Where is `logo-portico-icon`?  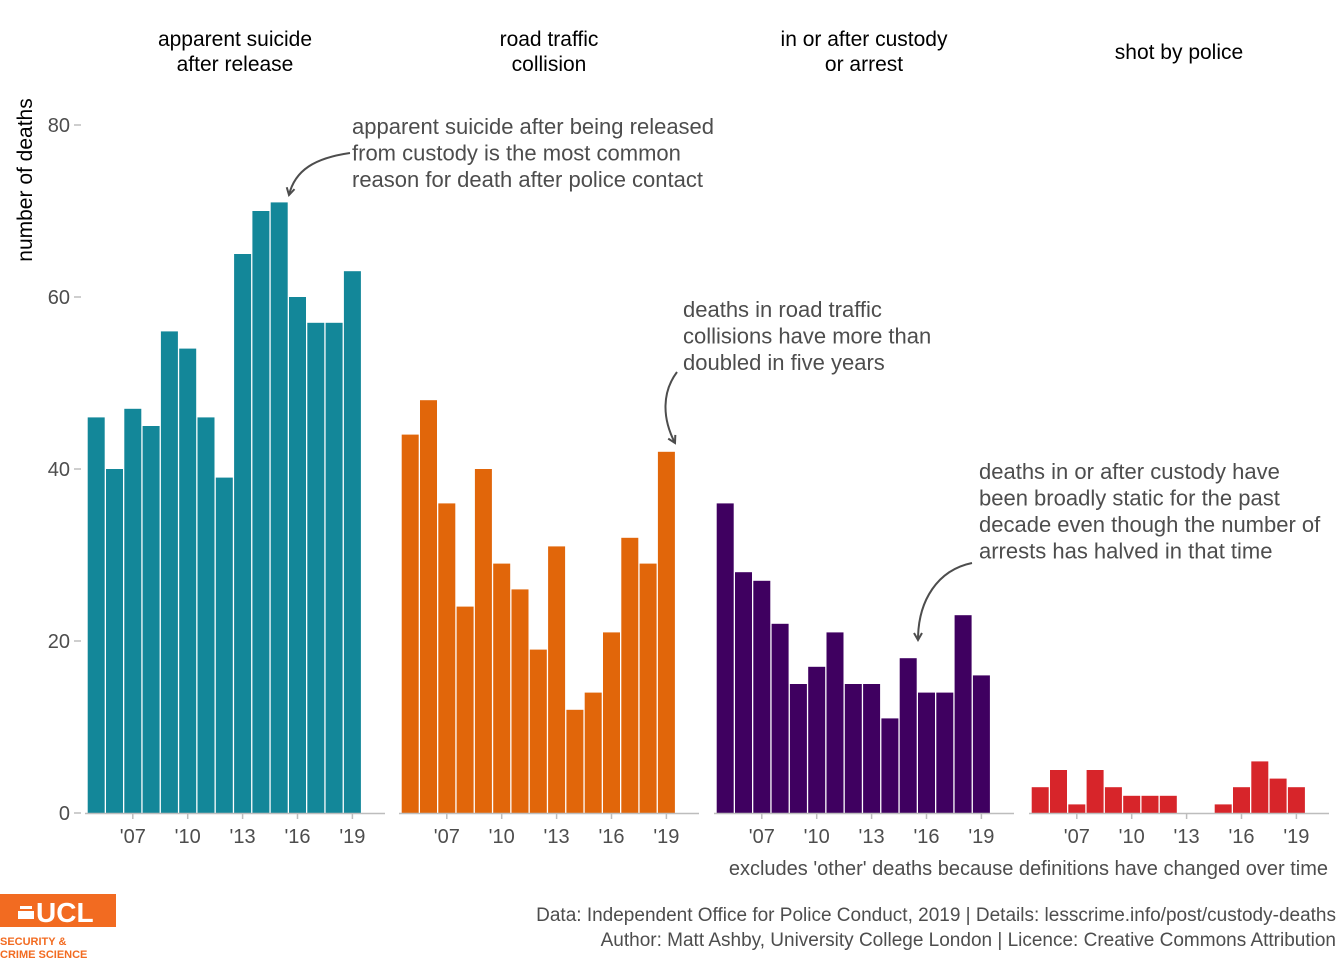 logo-portico-icon is located at coordinates (26, 907).